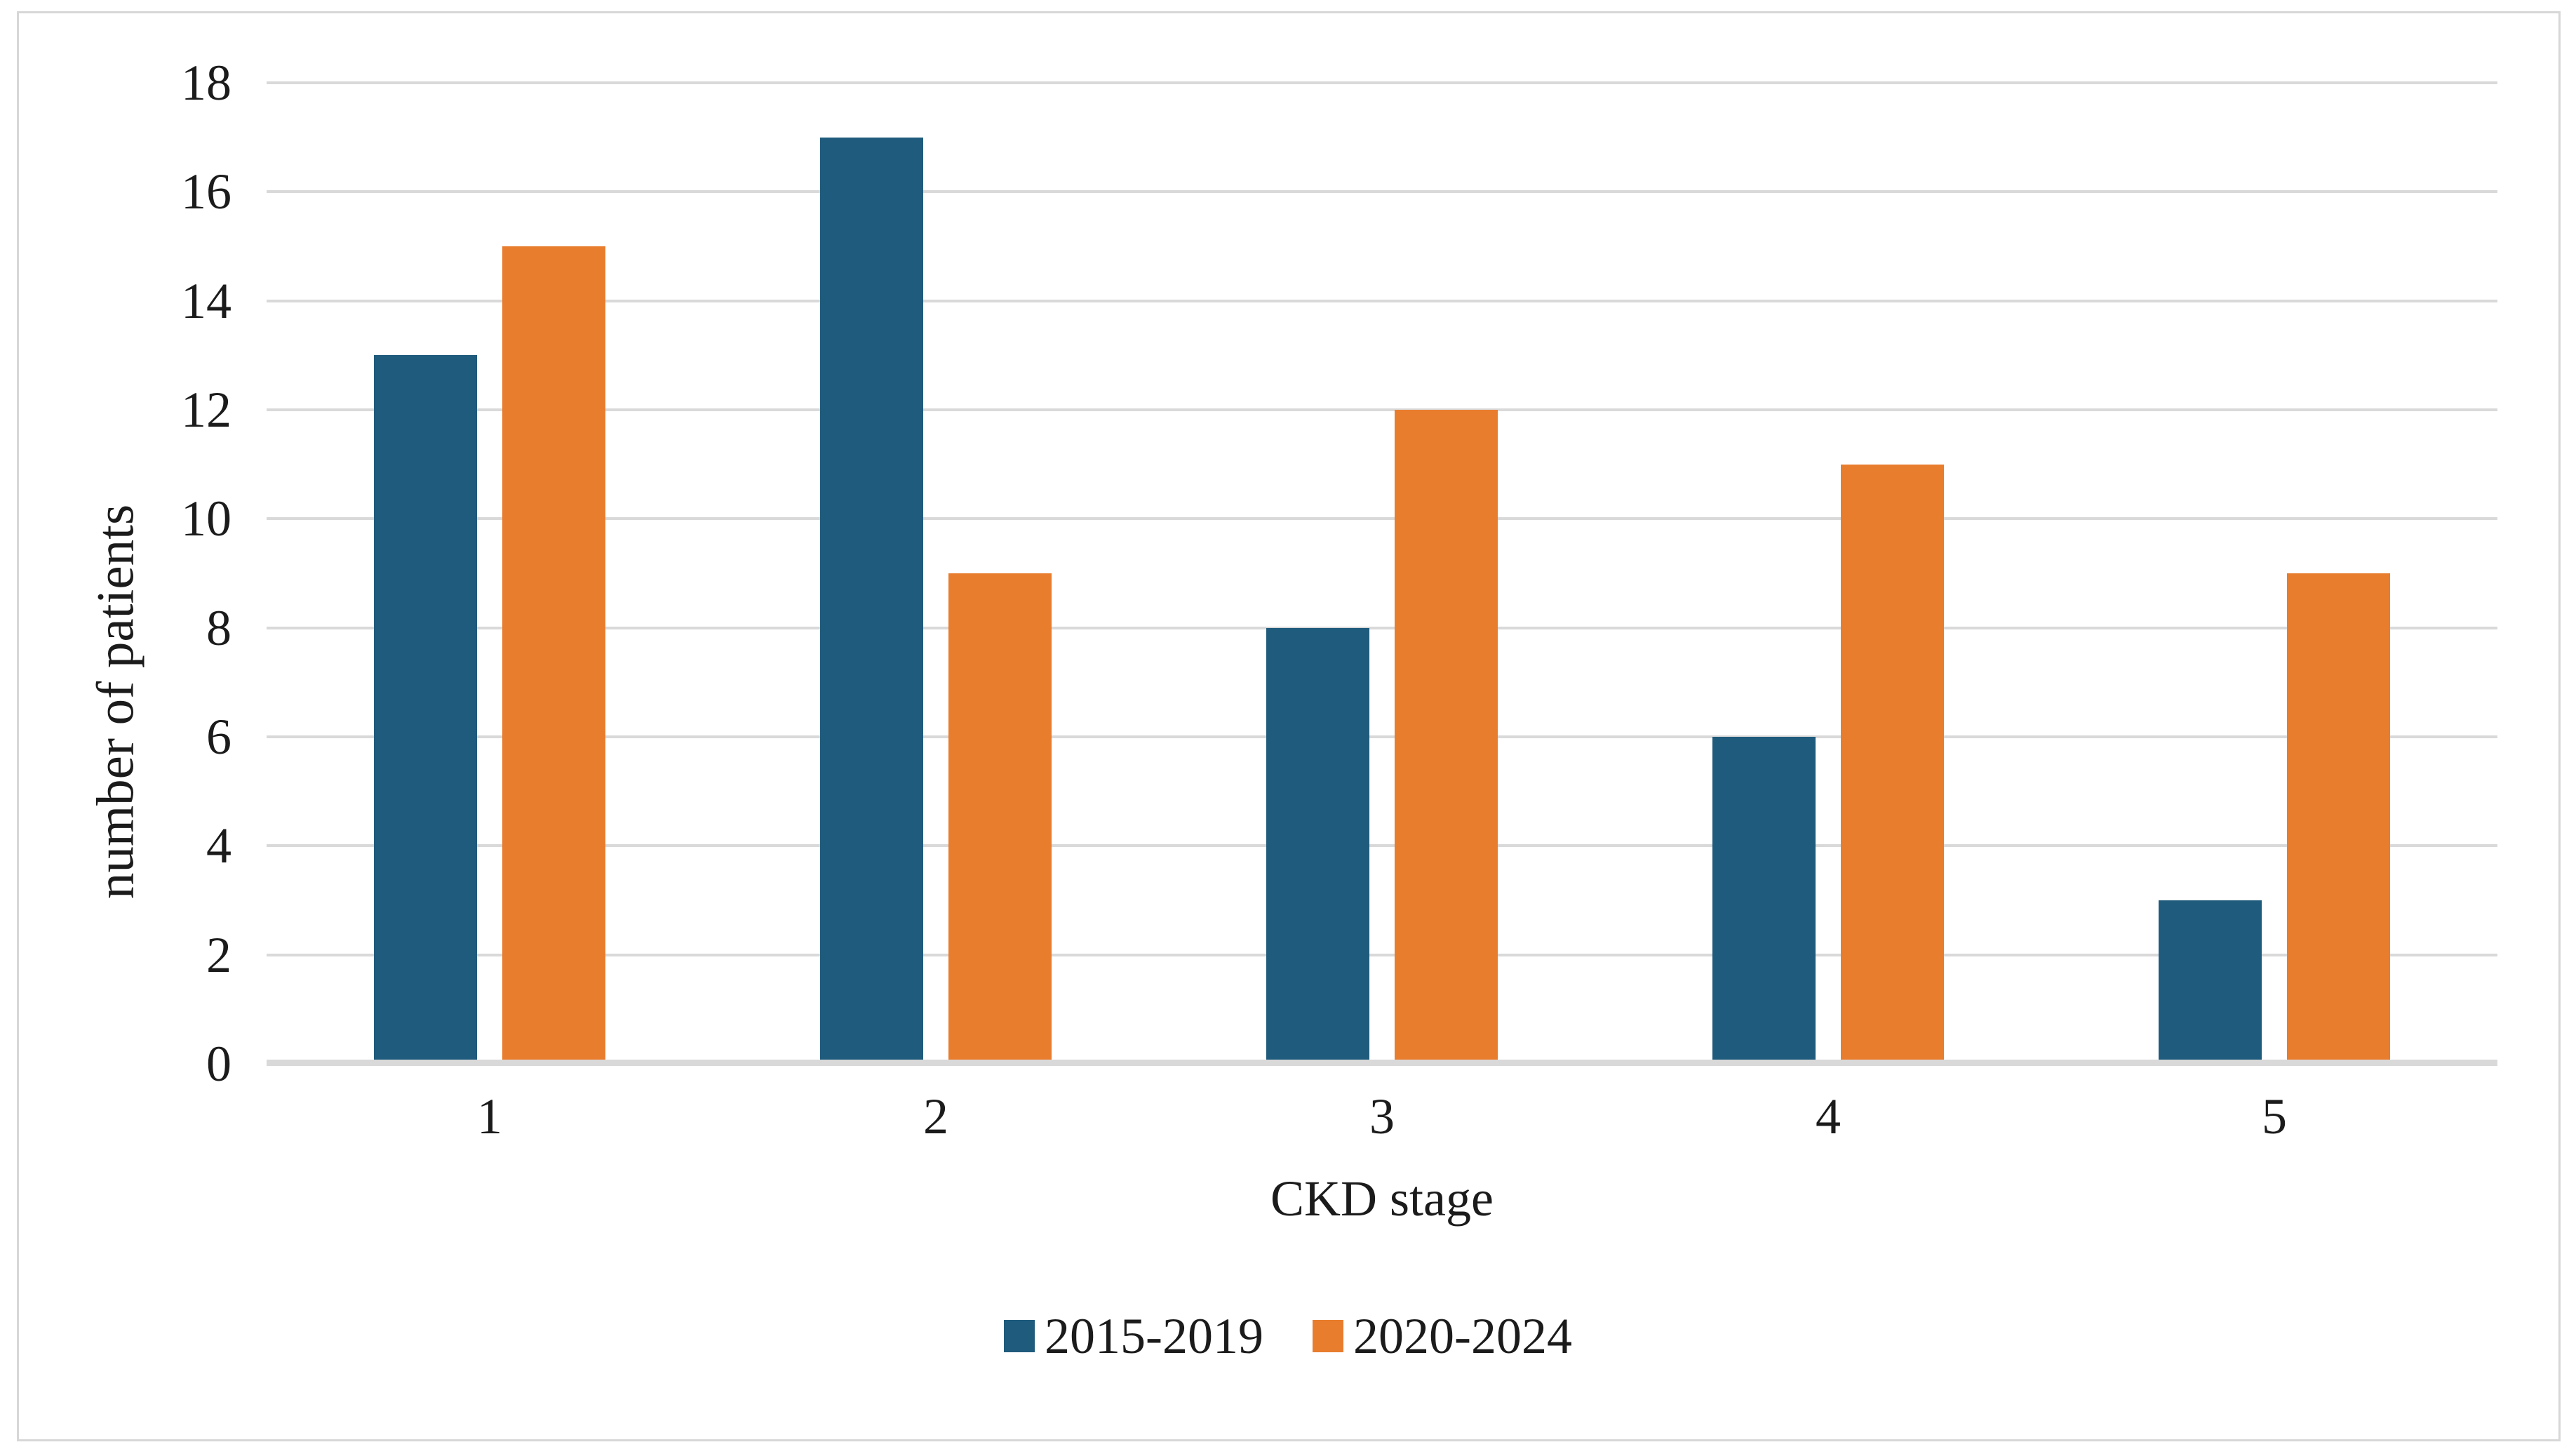 Image resolution: width=2576 pixels, height=1454 pixels. I want to click on x-tick-label-1: 1, so click(489, 1116).